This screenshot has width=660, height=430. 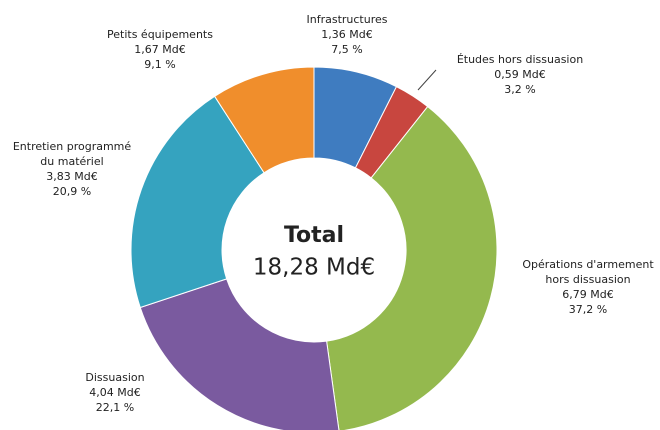 I want to click on slice-label: du matériel, so click(x=71, y=161).